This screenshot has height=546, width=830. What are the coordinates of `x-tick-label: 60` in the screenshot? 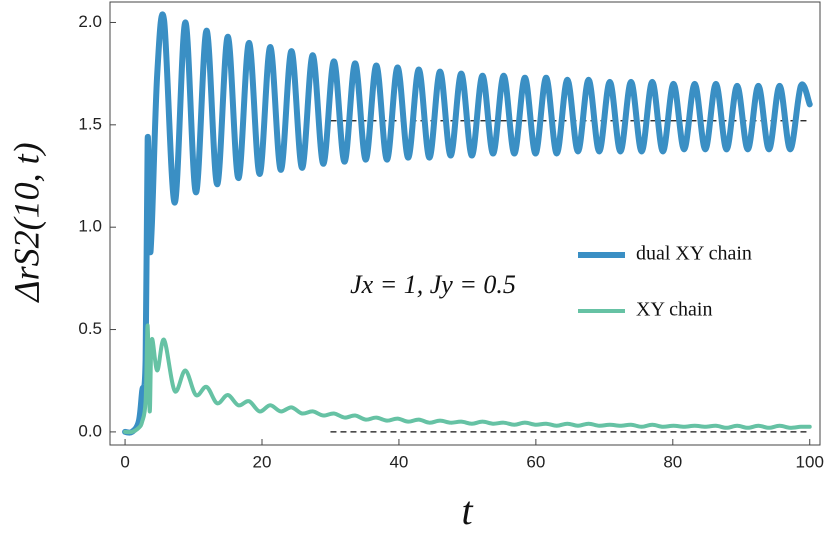 It's located at (535, 461).